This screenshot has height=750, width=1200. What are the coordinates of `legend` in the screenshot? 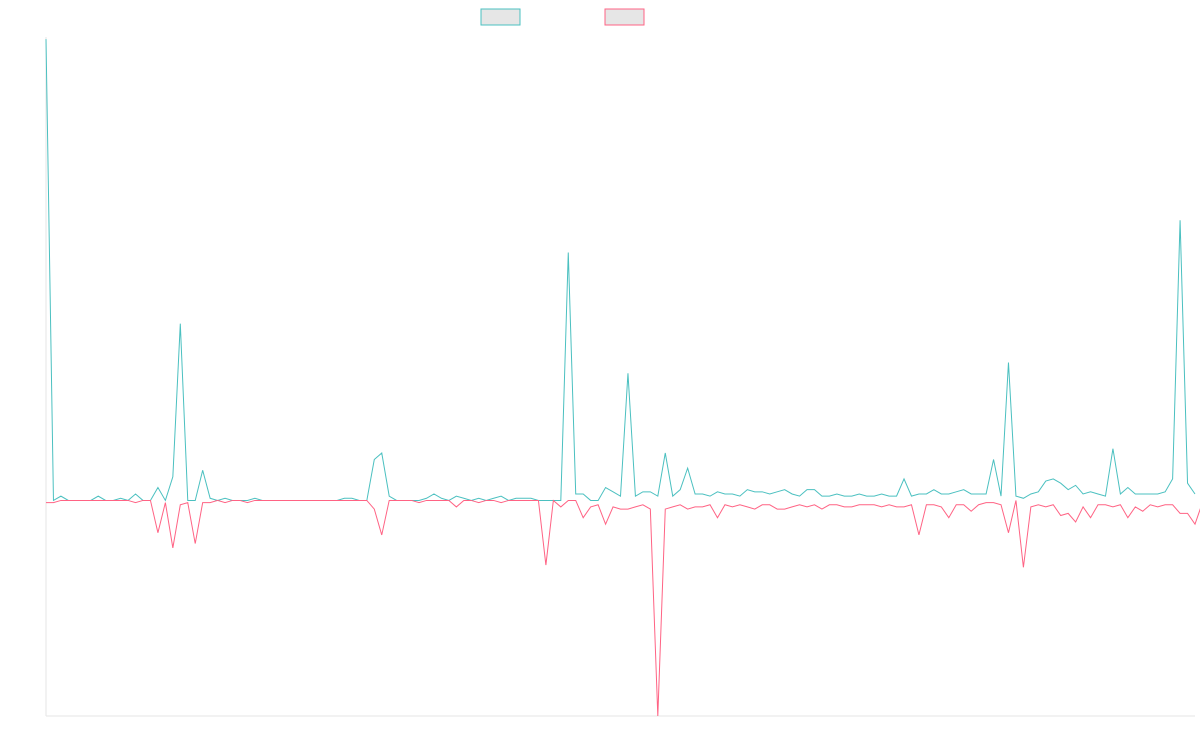 It's located at (562, 17).